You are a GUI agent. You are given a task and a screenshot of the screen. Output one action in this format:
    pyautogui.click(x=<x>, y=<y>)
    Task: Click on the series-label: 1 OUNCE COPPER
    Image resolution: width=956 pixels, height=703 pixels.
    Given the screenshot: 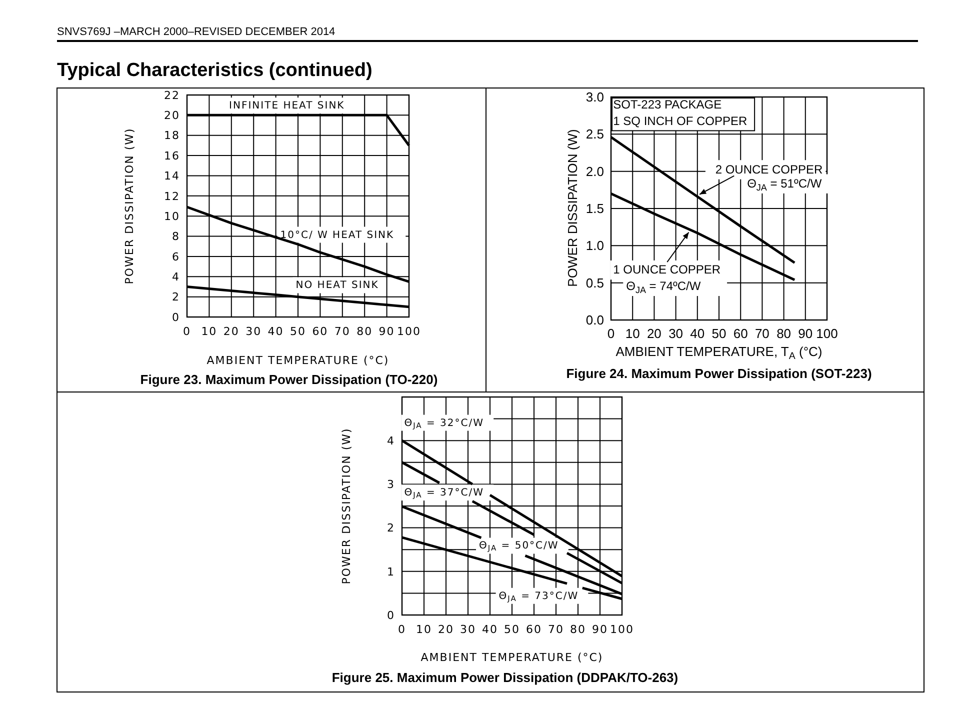 What is the action you would take?
    pyautogui.click(x=667, y=269)
    